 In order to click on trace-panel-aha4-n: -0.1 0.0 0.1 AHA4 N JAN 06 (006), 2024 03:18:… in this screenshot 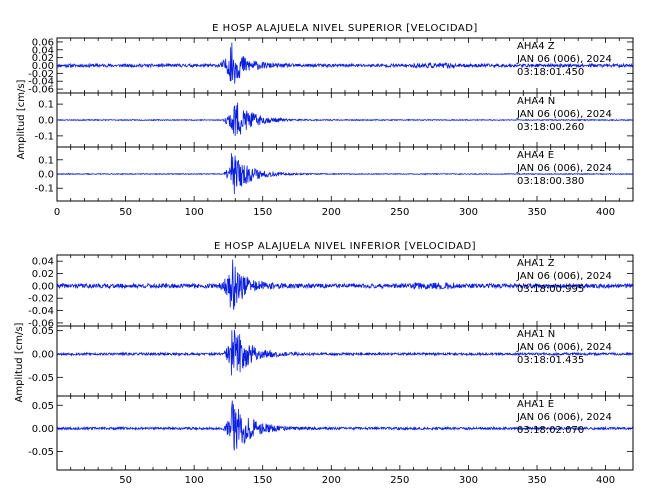, I will do `click(334, 120)`.